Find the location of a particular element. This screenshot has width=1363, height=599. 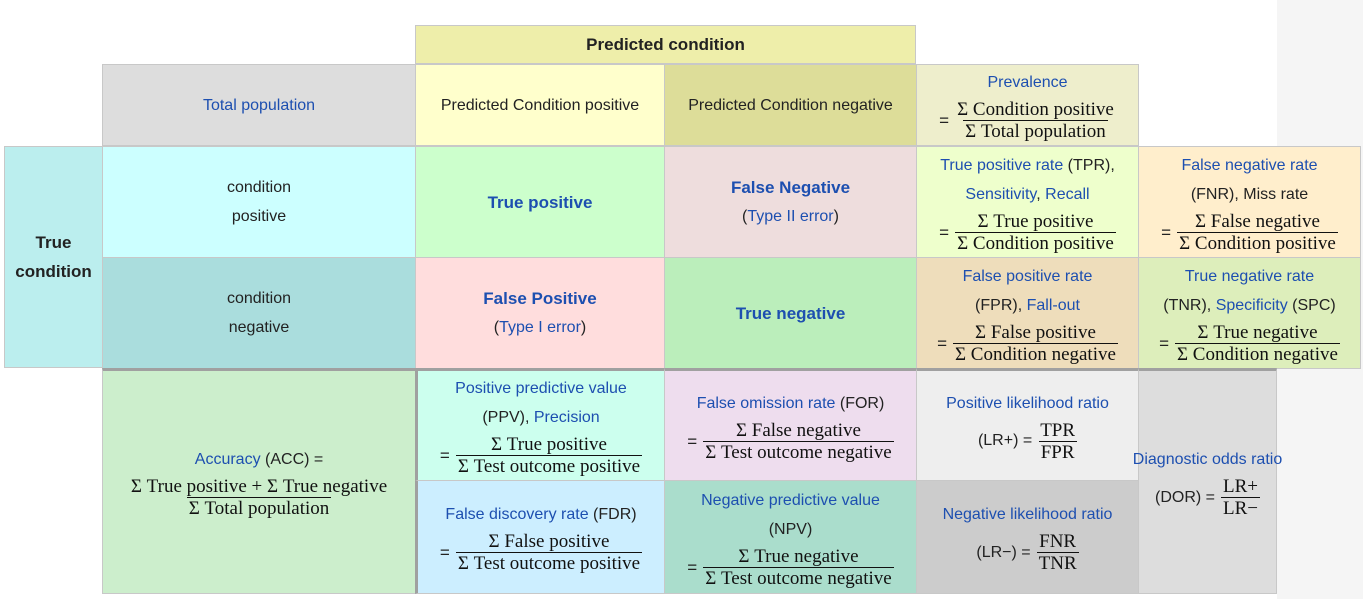

fnr-formula: = Σ False negative Σ Condition positive is located at coordinates (1249, 232).